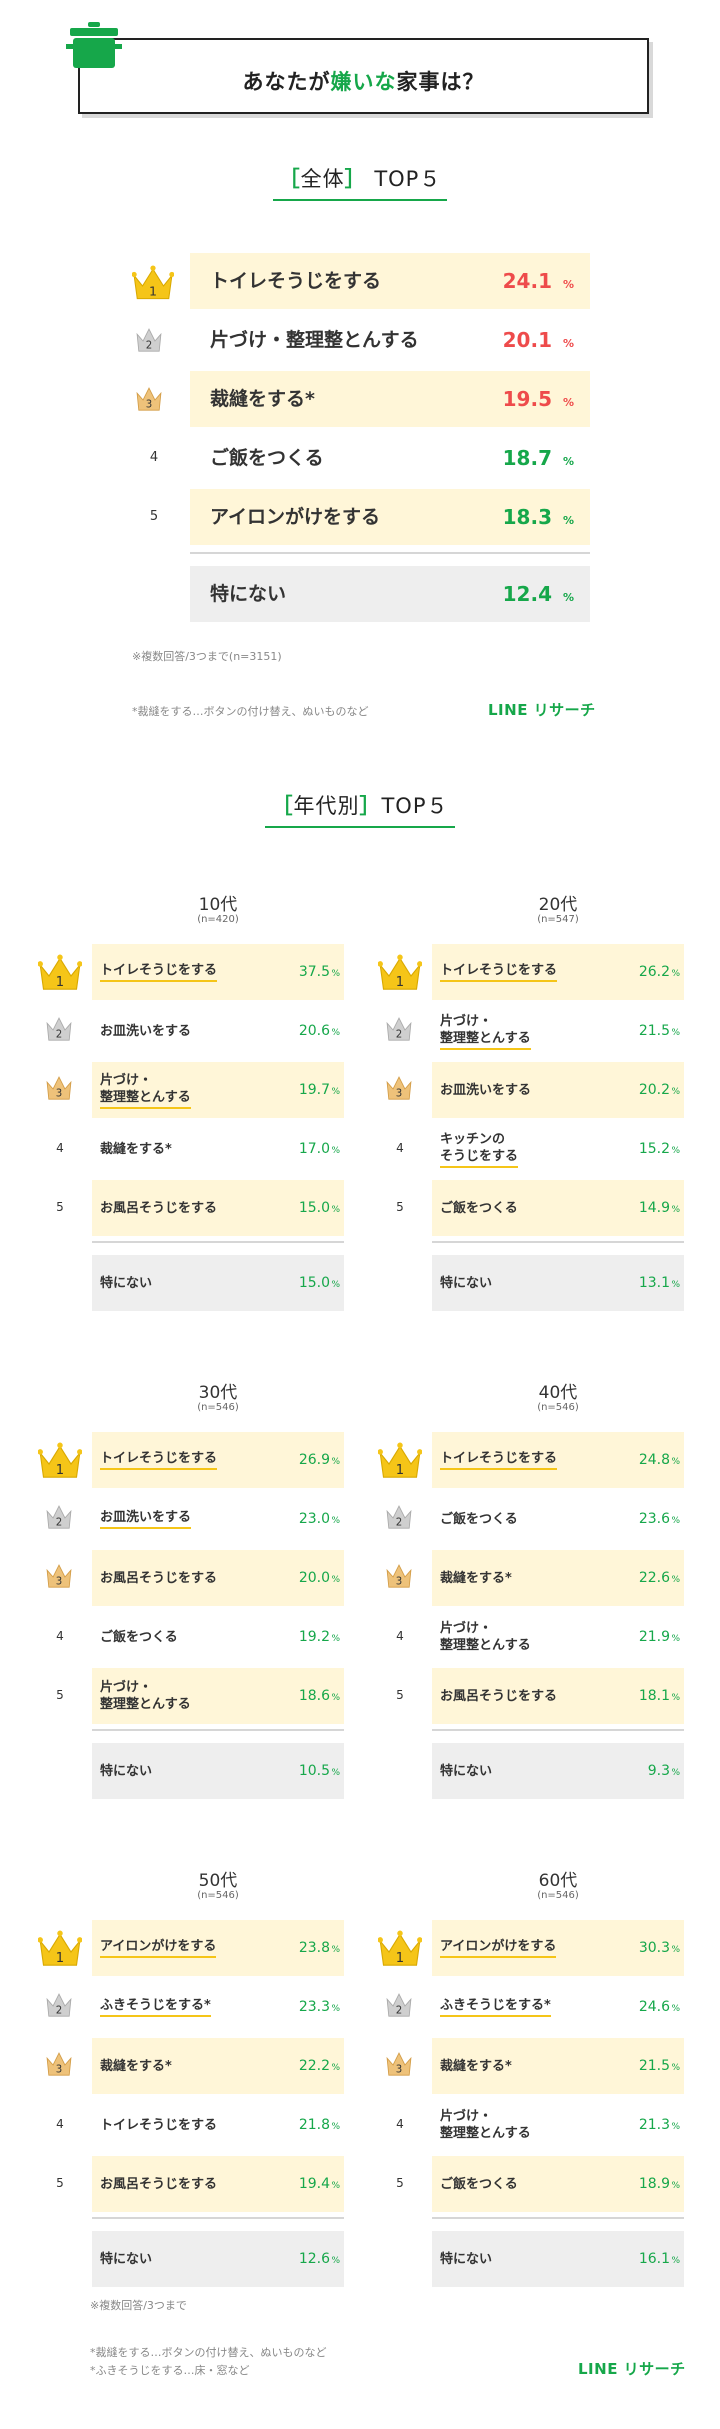 This screenshot has height=2429, width=720. I want to click on age-row-value: 37.5, so click(314, 972).